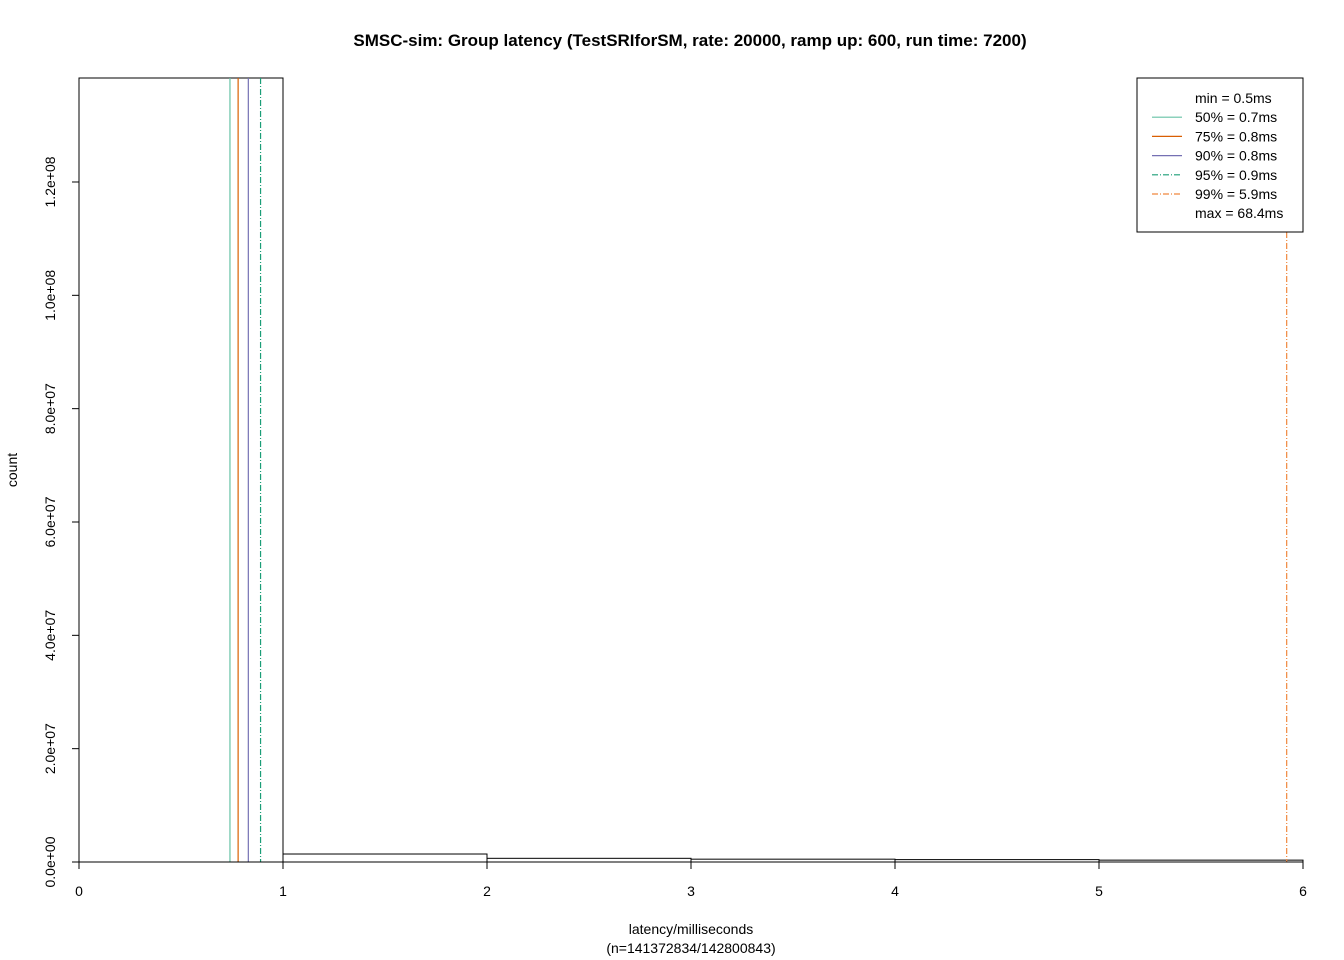 This screenshot has width=1344, height=960. What do you see at coordinates (1236, 117) in the screenshot?
I see `legend-entry: 50% = 0.7ms` at bounding box center [1236, 117].